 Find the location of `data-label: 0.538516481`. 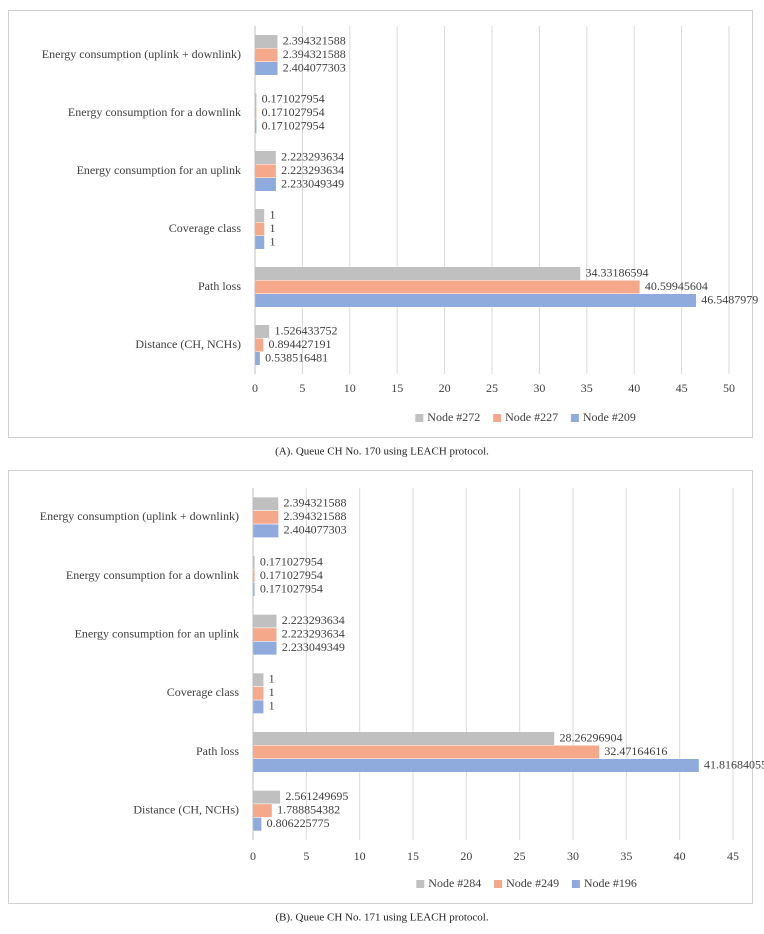

data-label: 0.538516481 is located at coordinates (296, 357).